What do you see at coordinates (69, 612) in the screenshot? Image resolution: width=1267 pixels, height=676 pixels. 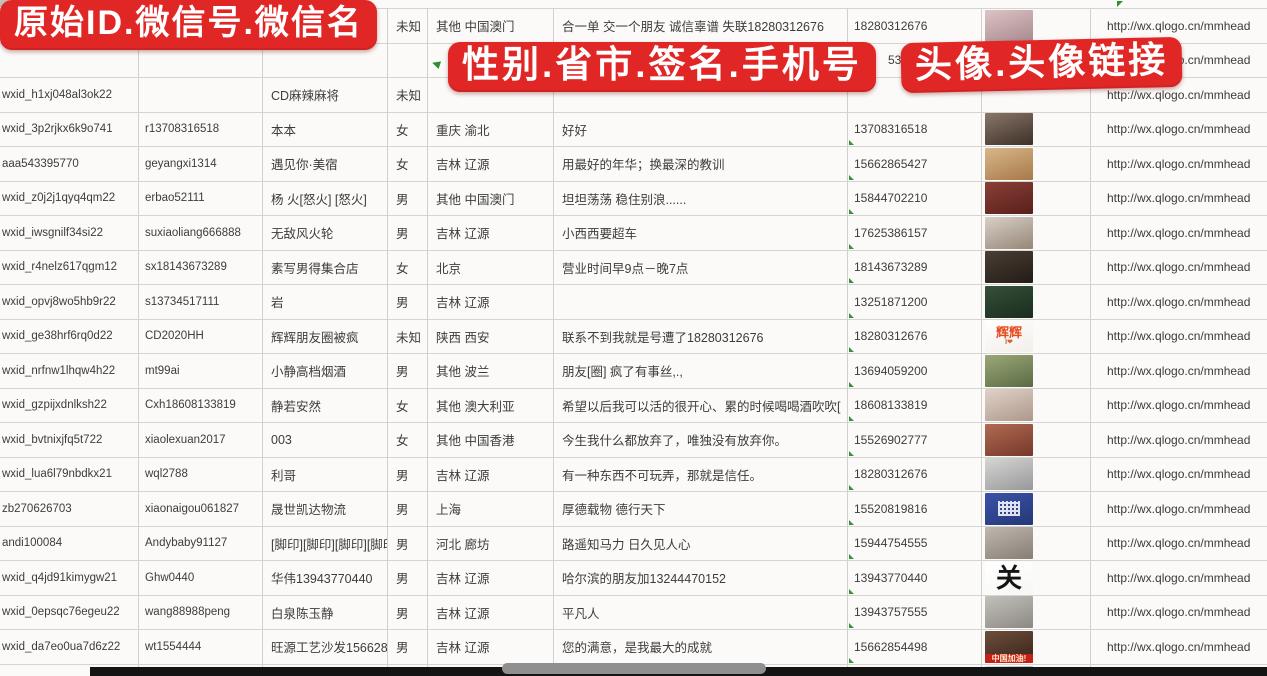 I see `cell-original-id: wxid_0epsqc76egeu22` at bounding box center [69, 612].